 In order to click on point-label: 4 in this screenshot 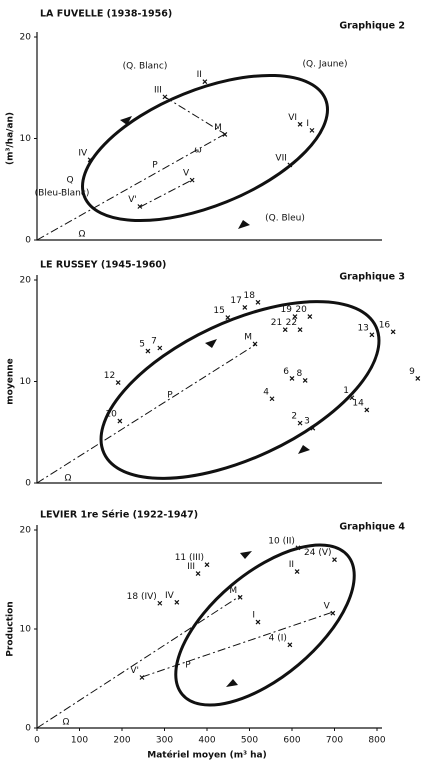, I will do `click(266, 392)`.